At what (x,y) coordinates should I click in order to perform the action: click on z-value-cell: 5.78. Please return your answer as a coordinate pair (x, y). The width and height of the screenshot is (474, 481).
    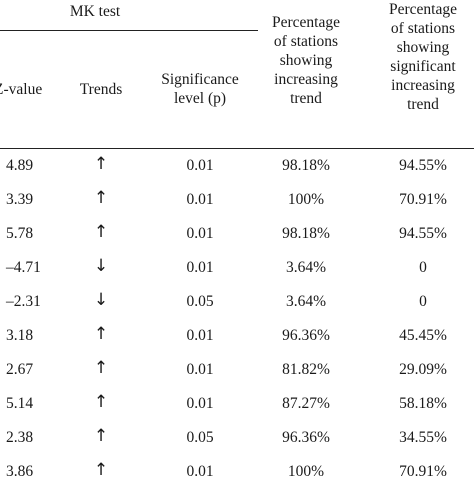
    Looking at the image, I should click on (20, 233).